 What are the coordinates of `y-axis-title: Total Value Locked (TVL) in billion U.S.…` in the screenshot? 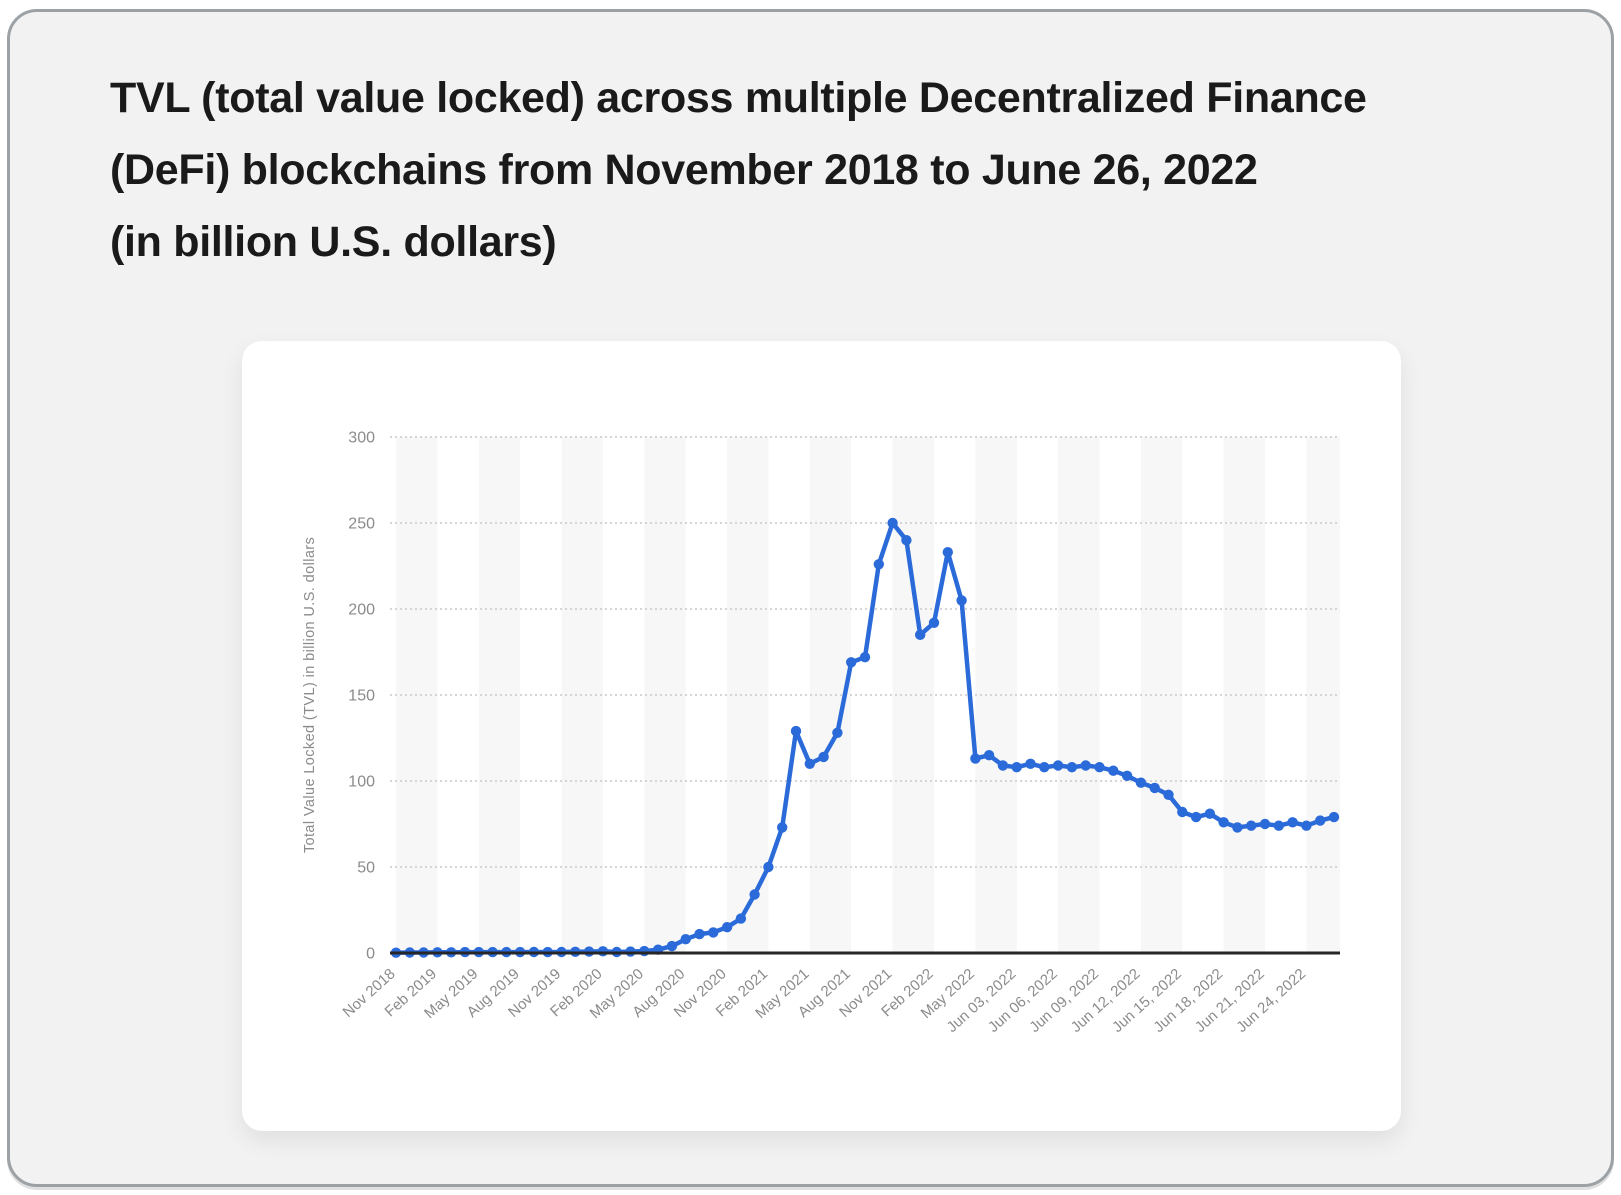 It's located at (310, 695).